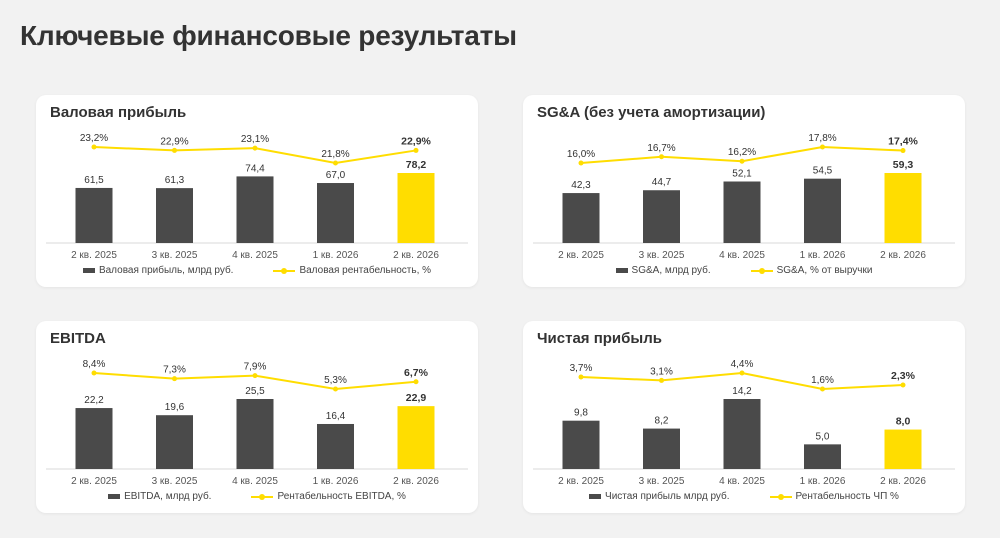  I want to click on bar-data-label: 14,2, so click(742, 391).